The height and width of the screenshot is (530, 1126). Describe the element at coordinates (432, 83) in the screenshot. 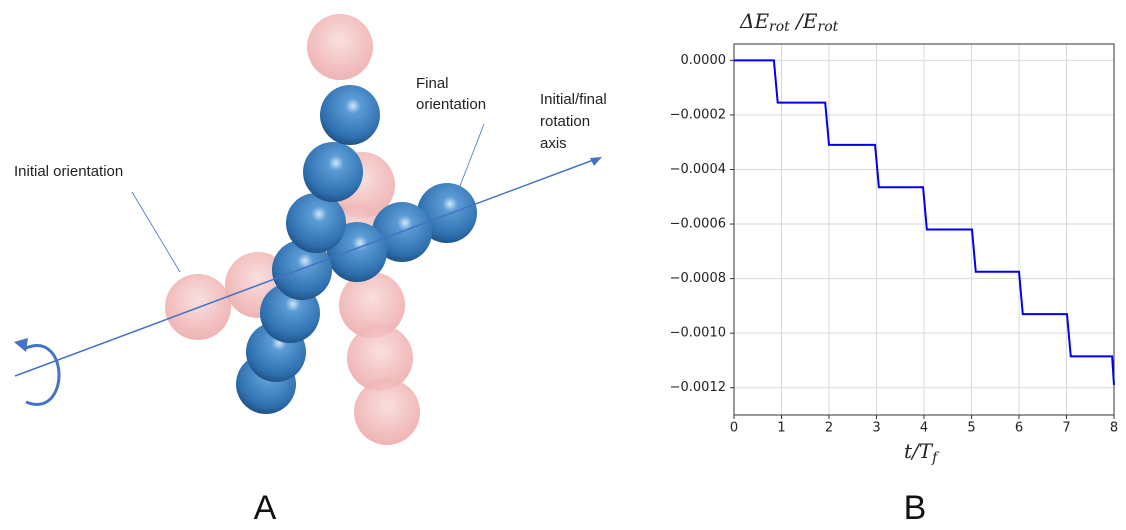

I see `annotation: Final` at that location.